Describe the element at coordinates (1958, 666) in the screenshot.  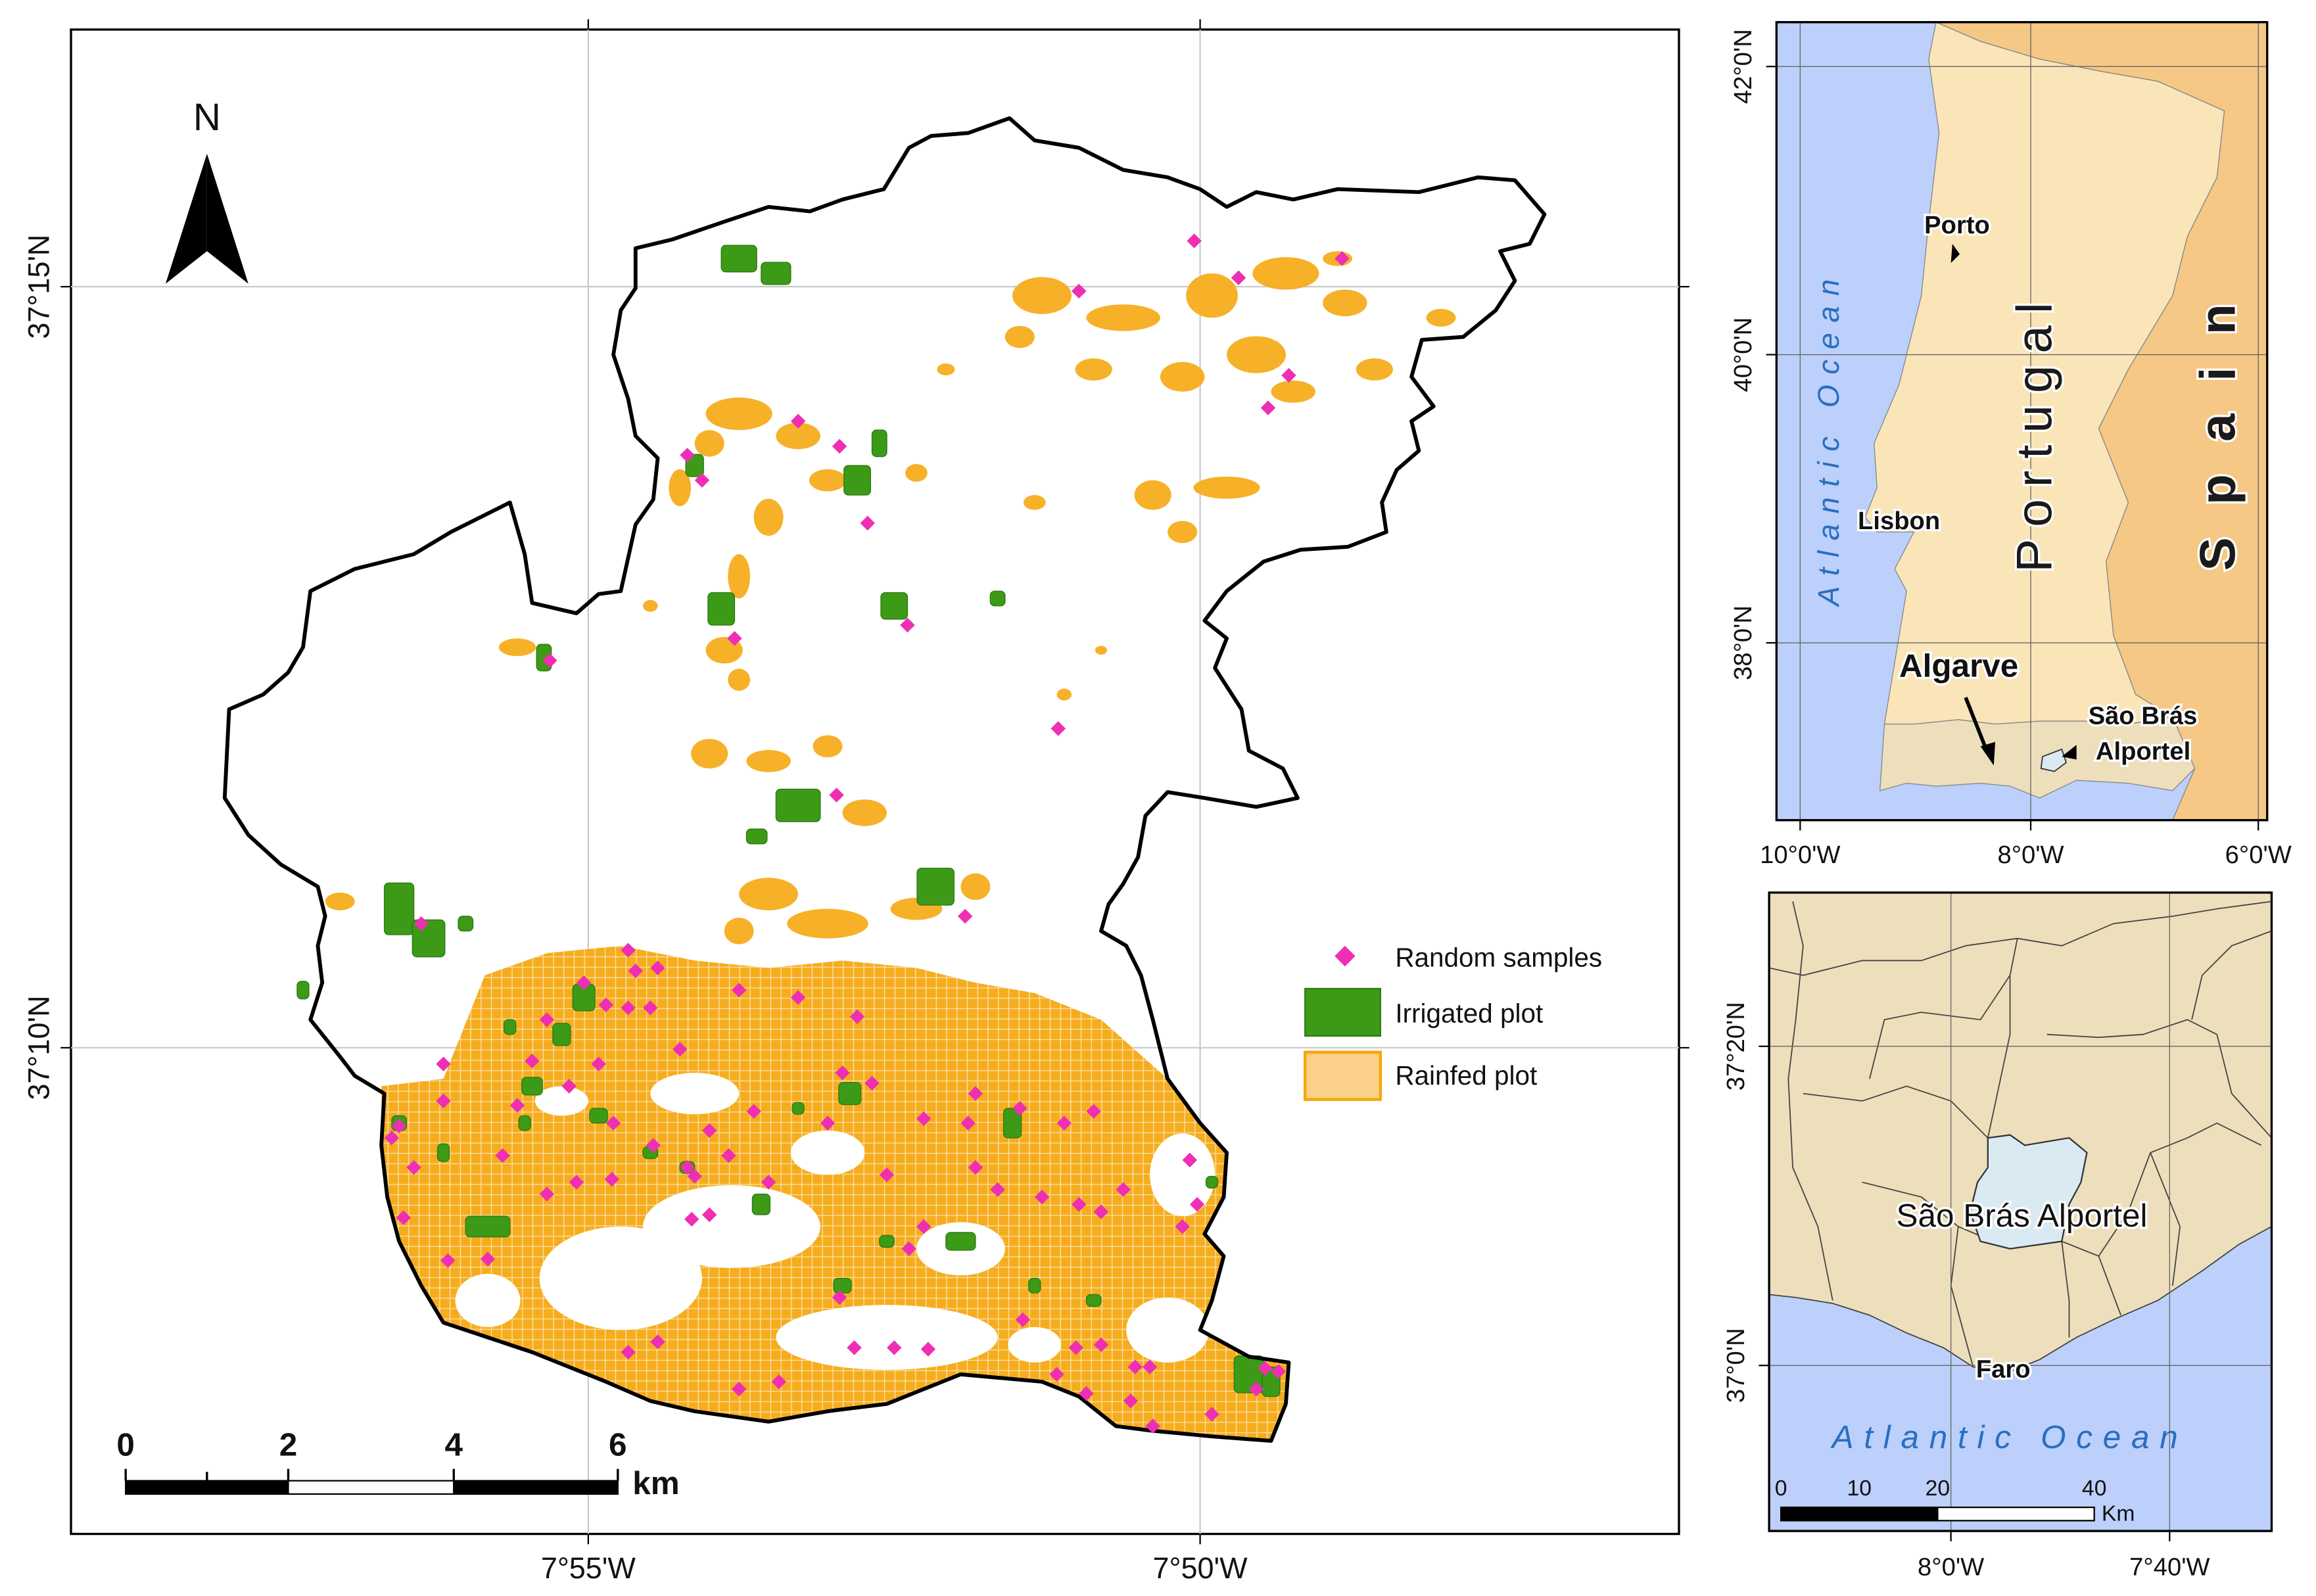
I see `algarve-label: Algarve` at that location.